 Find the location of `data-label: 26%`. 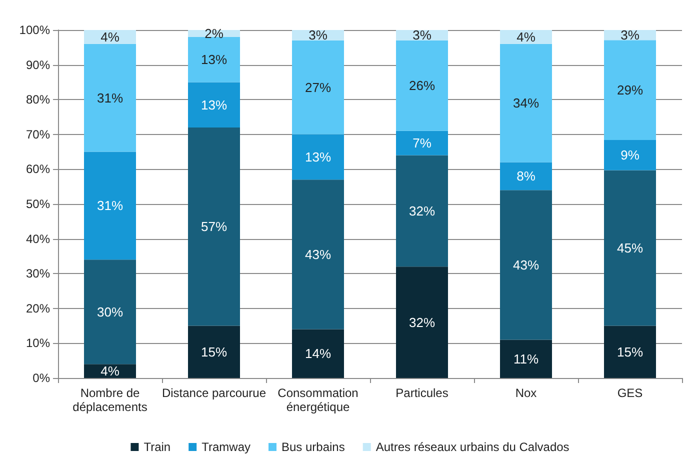

data-label: 26% is located at coordinates (422, 86).